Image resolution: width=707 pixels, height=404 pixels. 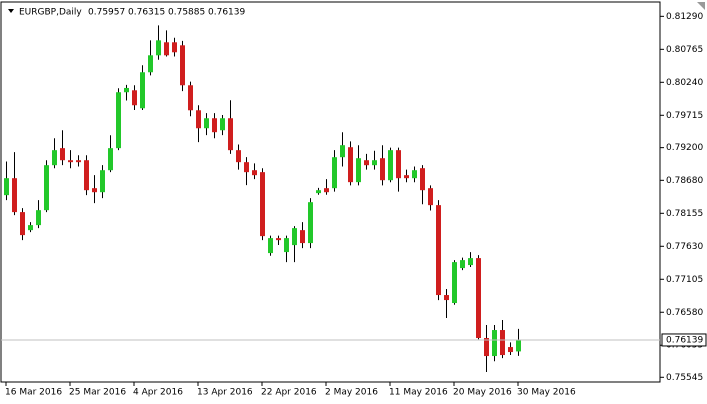 I want to click on symbol-label: EURGBP,Daily, so click(x=50, y=13).